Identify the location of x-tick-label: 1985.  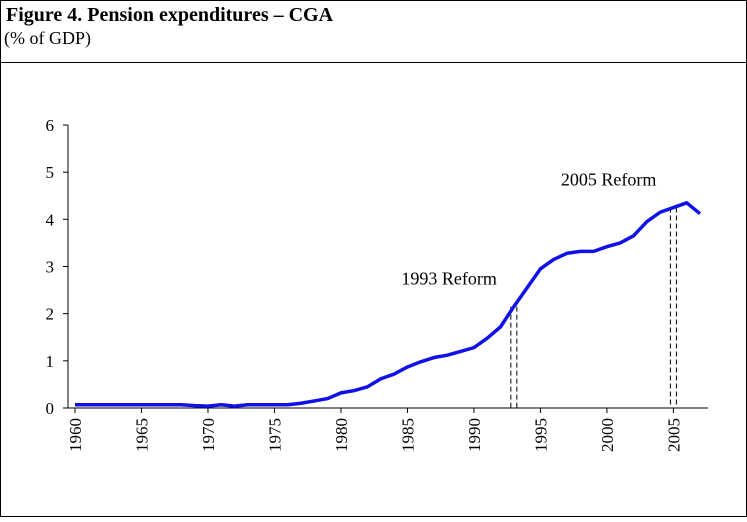
(407, 435).